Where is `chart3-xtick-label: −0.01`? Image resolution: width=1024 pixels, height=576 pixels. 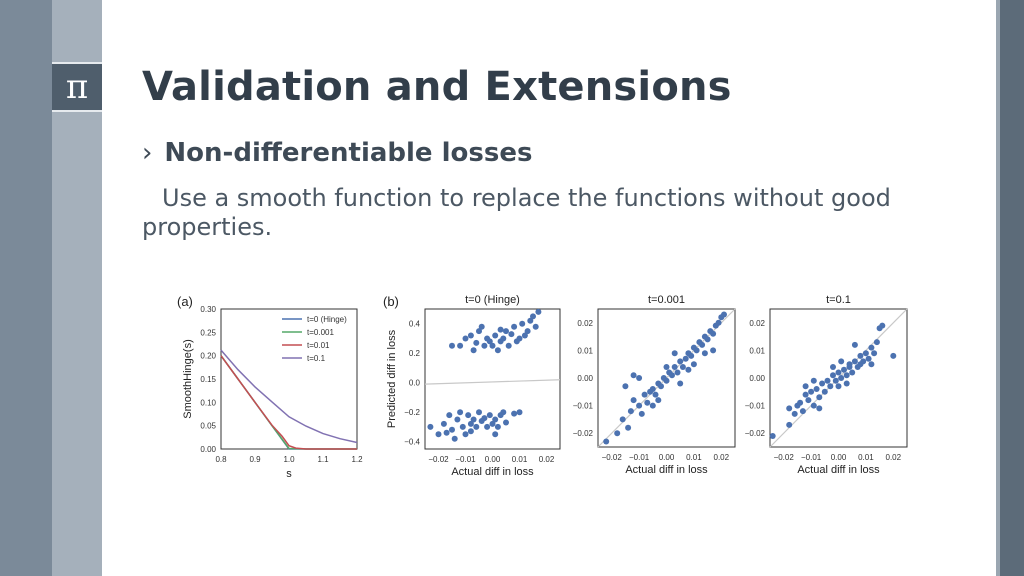
chart3-xtick-label: −0.01 is located at coordinates (639, 457).